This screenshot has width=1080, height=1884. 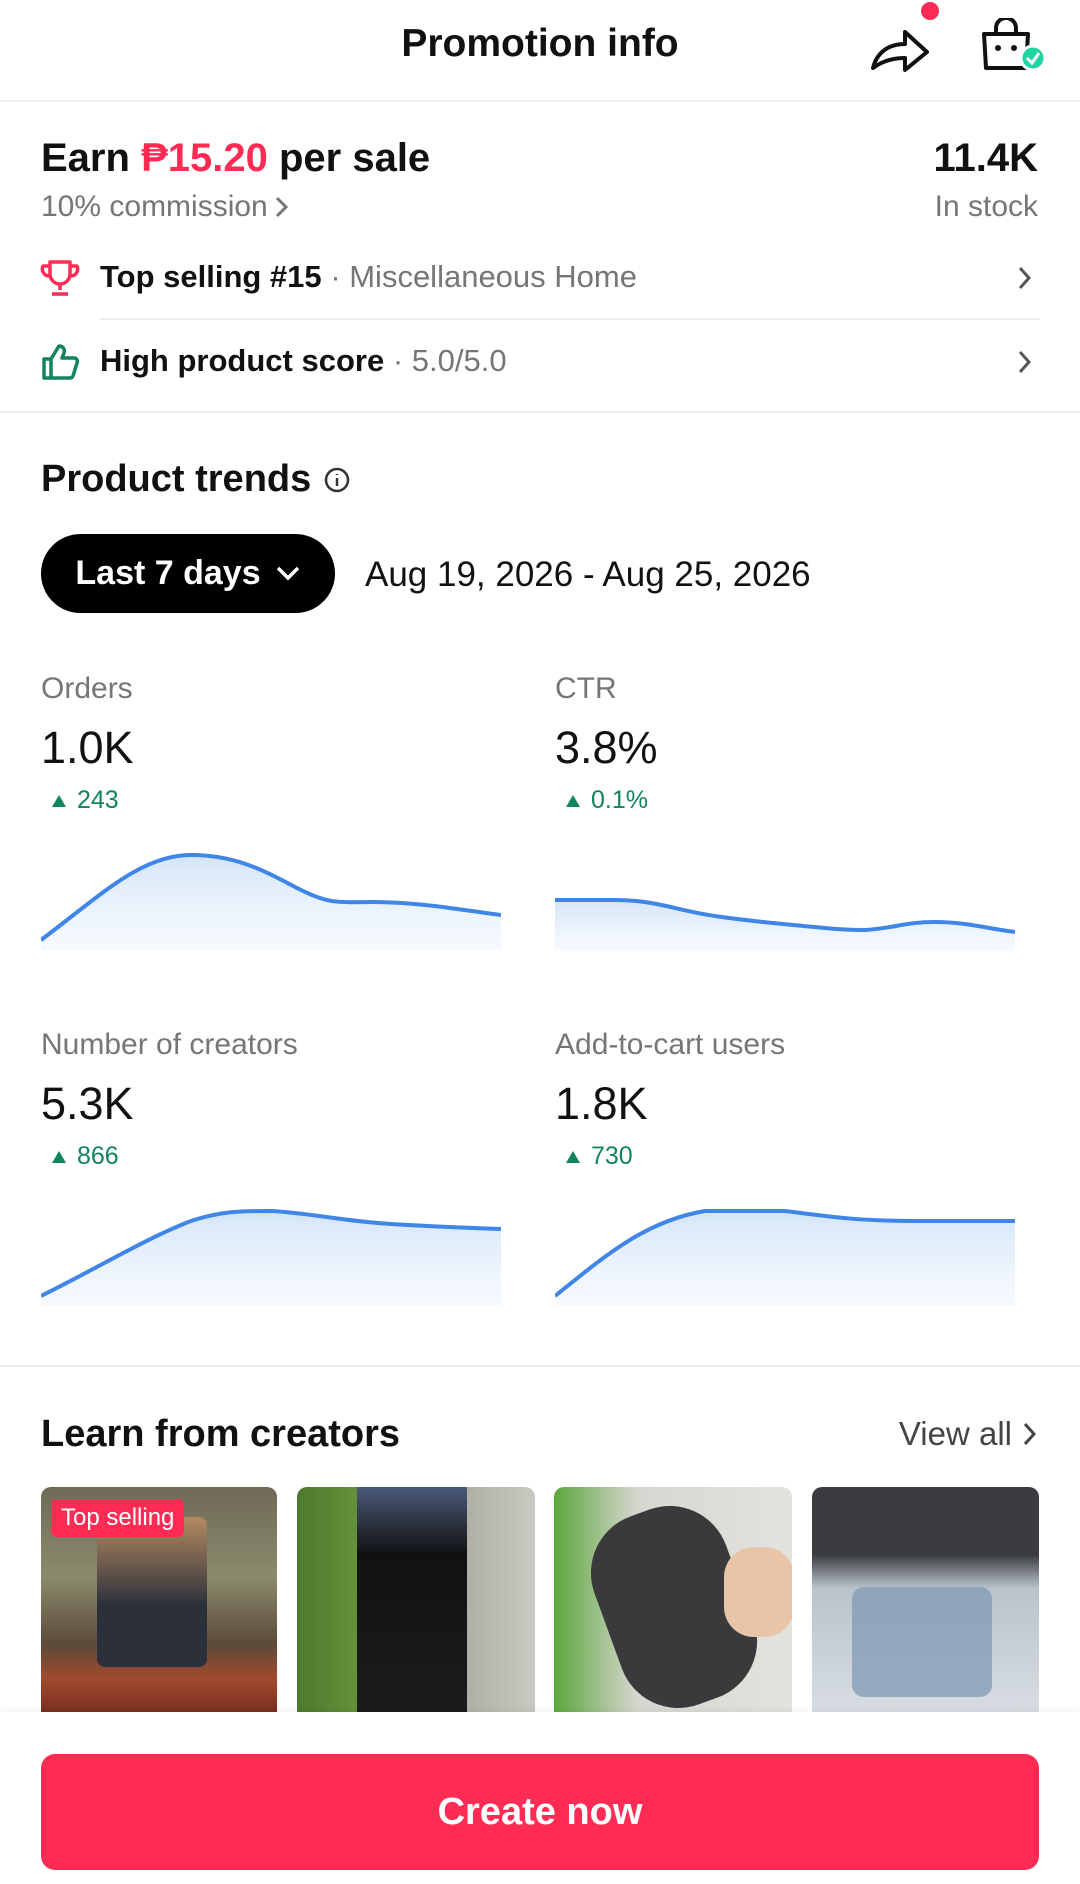 What do you see at coordinates (287, 573) in the screenshot?
I see `chevron-down` at bounding box center [287, 573].